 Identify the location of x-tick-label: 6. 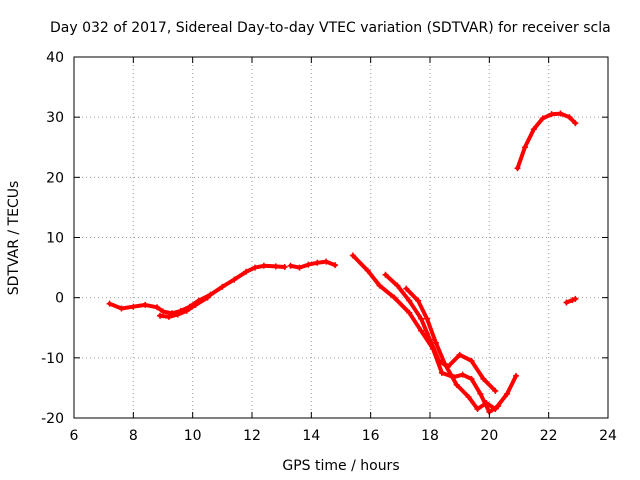
(74, 436).